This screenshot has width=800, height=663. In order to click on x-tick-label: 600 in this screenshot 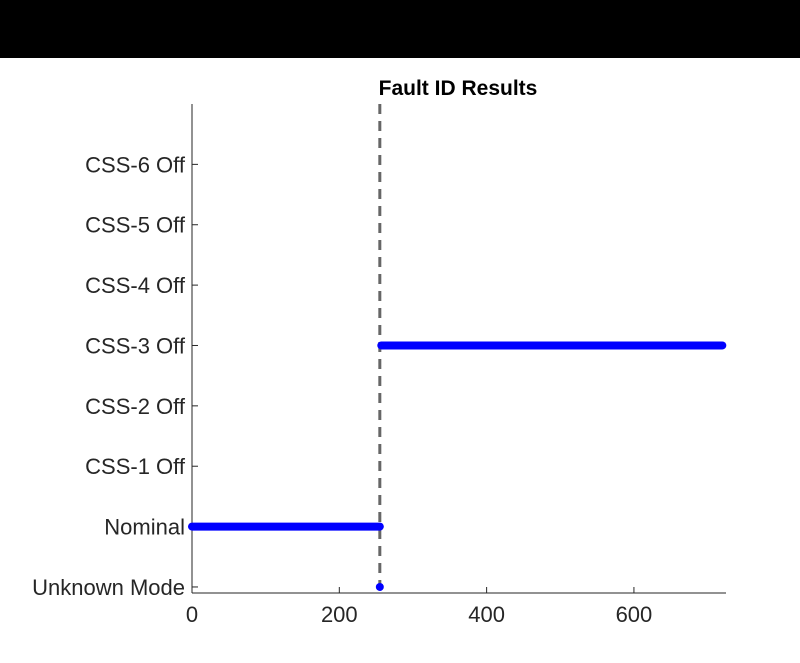, I will do `click(634, 614)`.